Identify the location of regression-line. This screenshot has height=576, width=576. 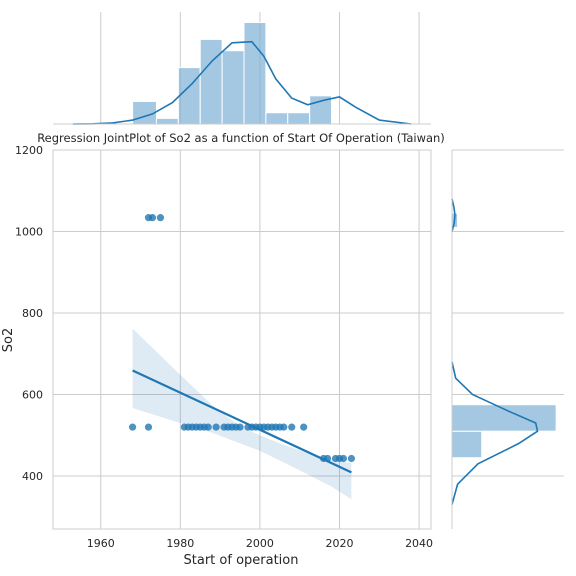
(242, 421).